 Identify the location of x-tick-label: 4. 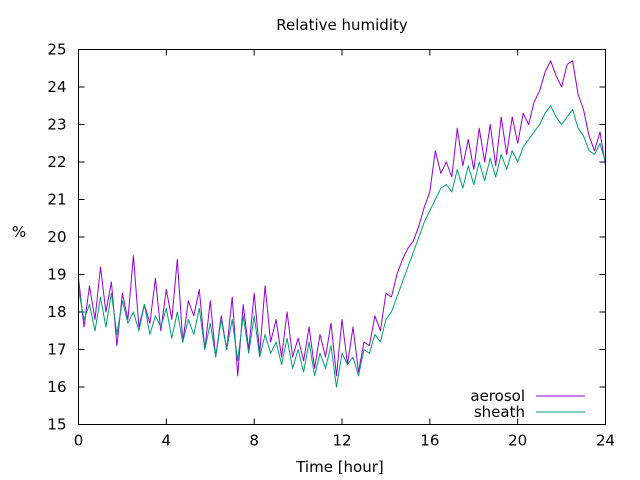
(167, 441).